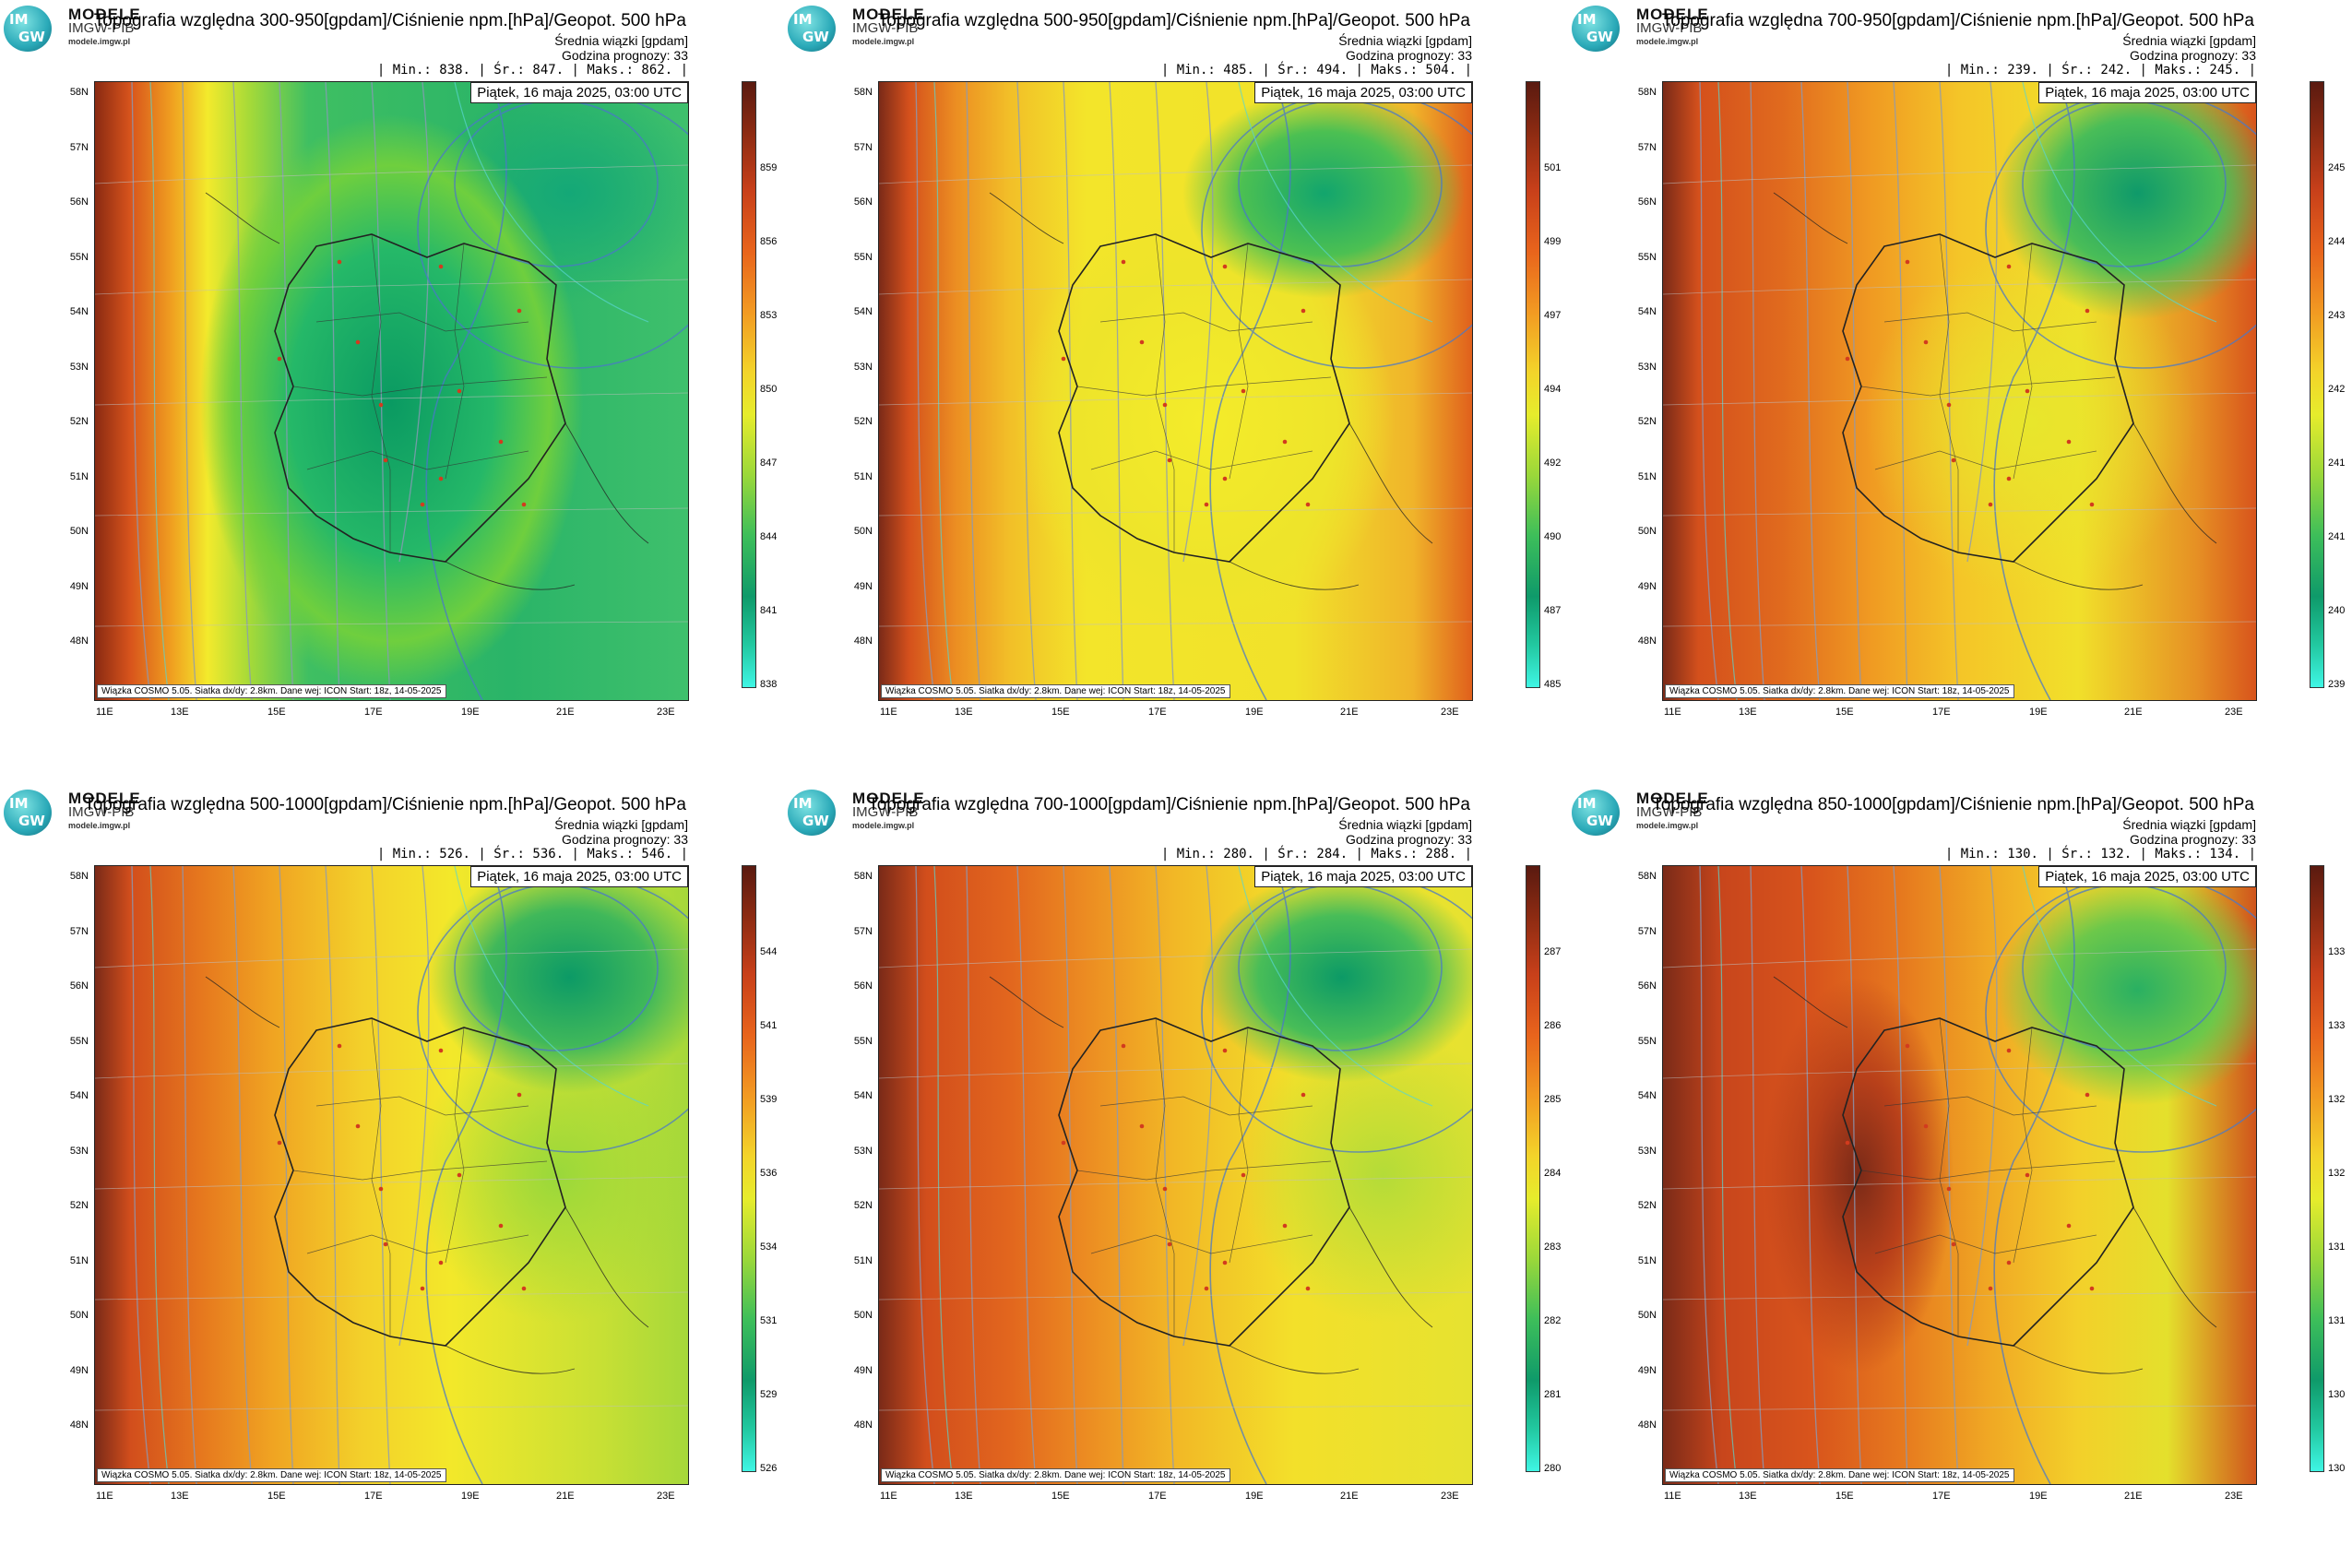 This screenshot has width=2352, height=1568. What do you see at coordinates (2337, 1468) in the screenshot?
I see `colorbar-label: 130` at bounding box center [2337, 1468].